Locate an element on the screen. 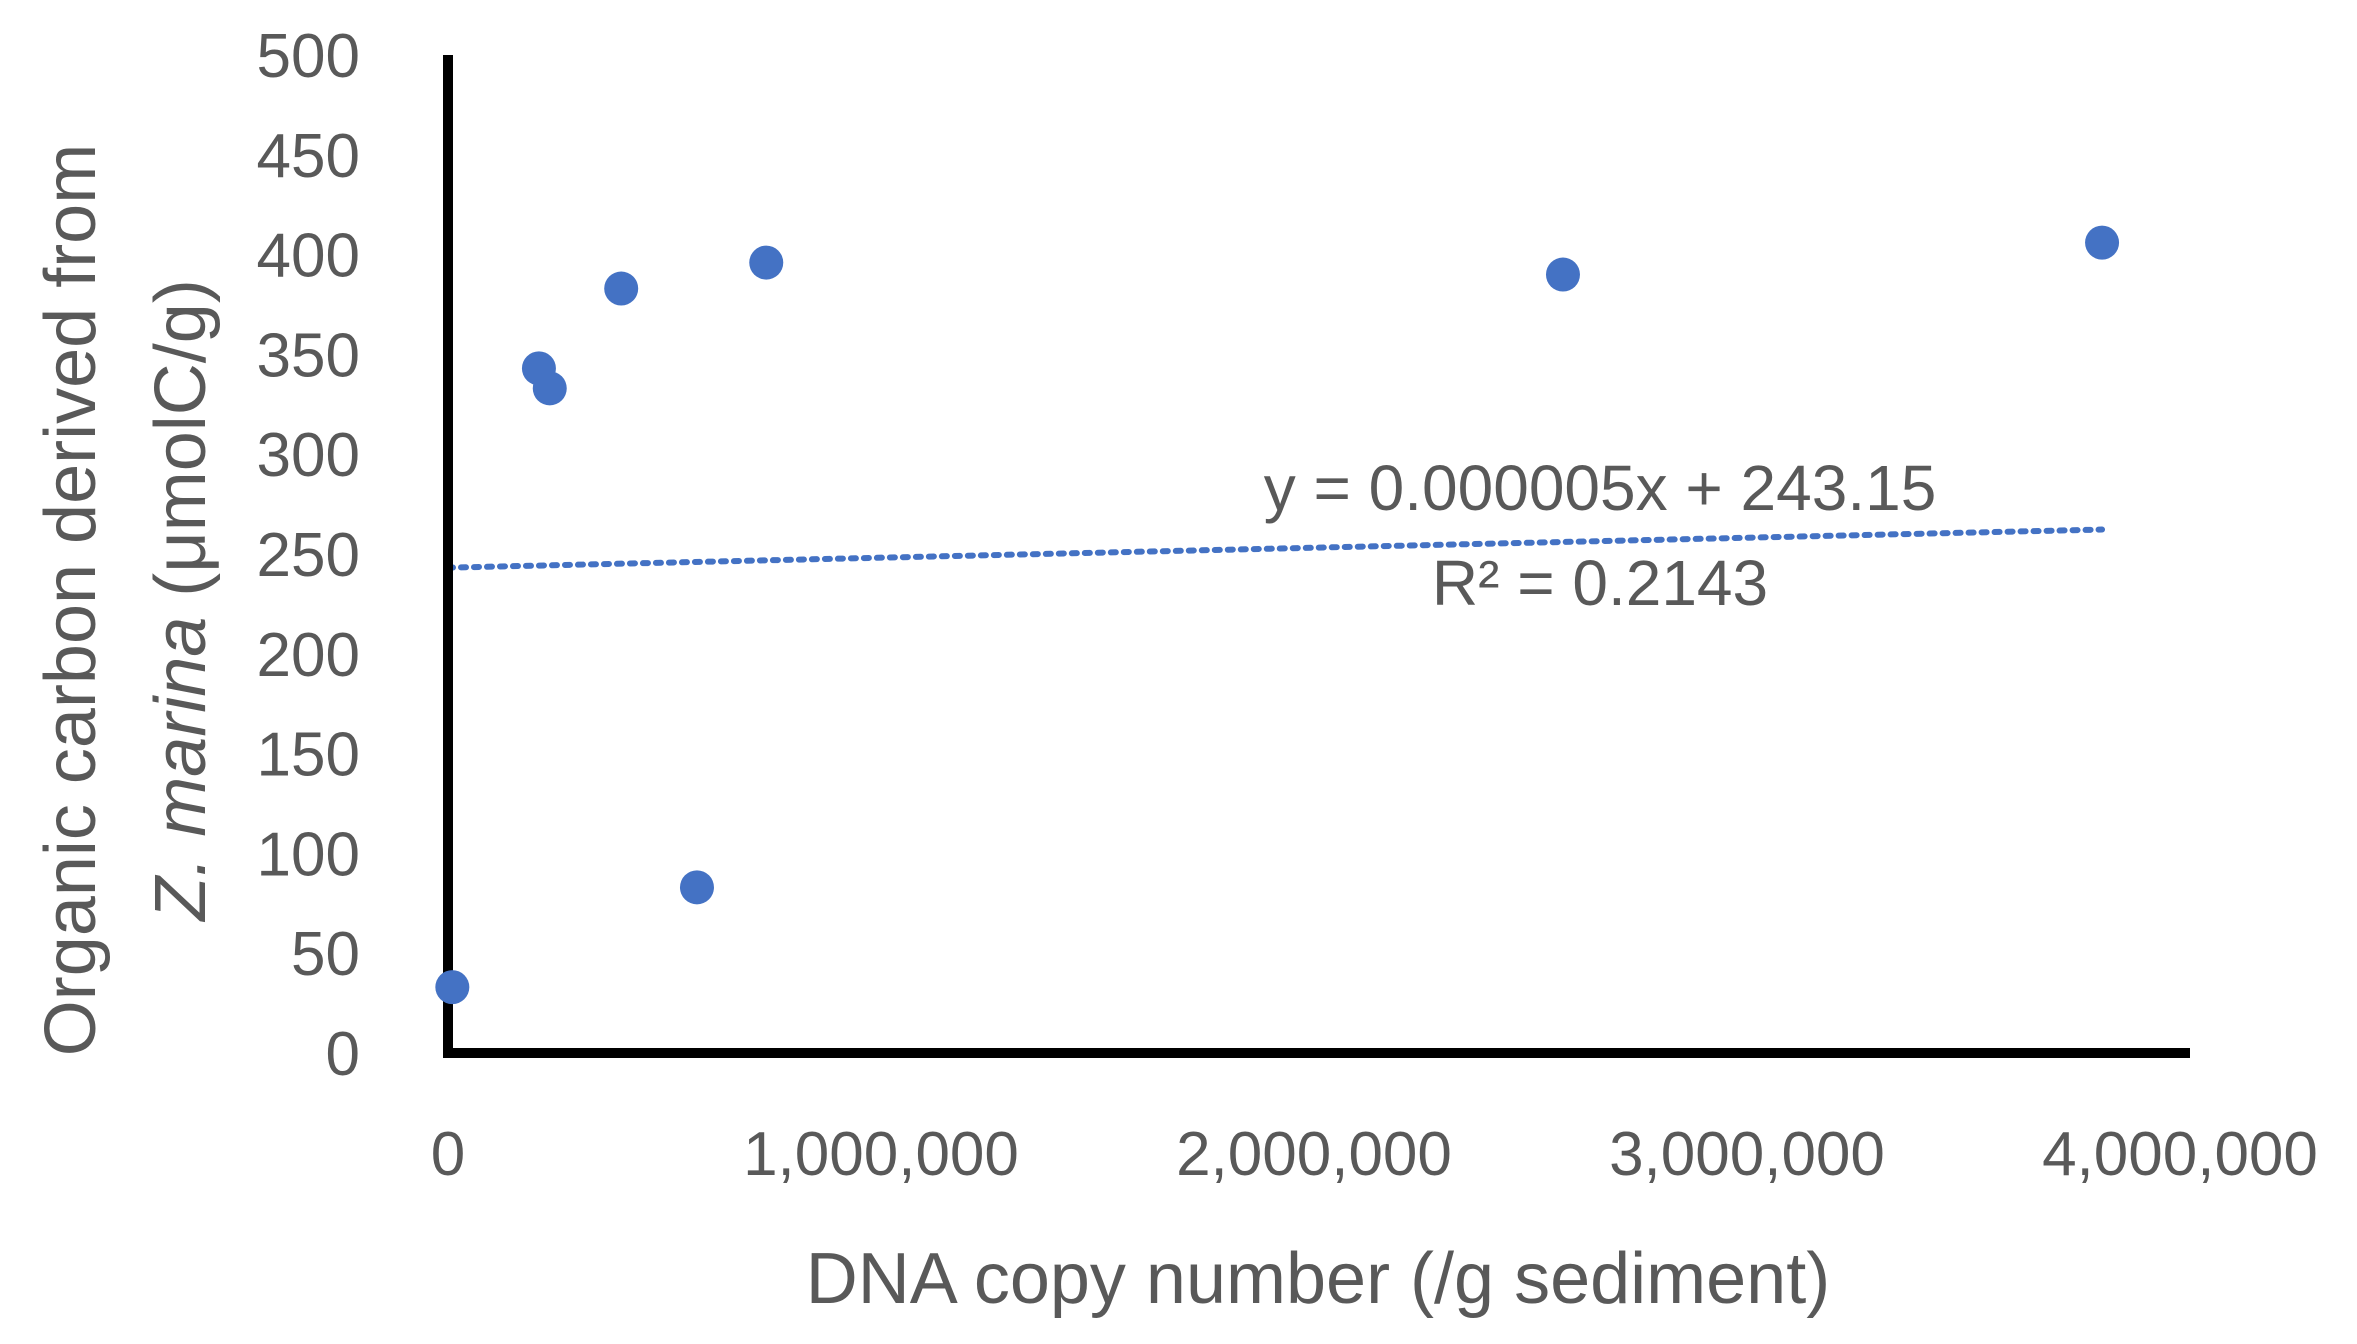 The width and height of the screenshot is (2357, 1344). y-tick-label: 200 is located at coordinates (308, 655).